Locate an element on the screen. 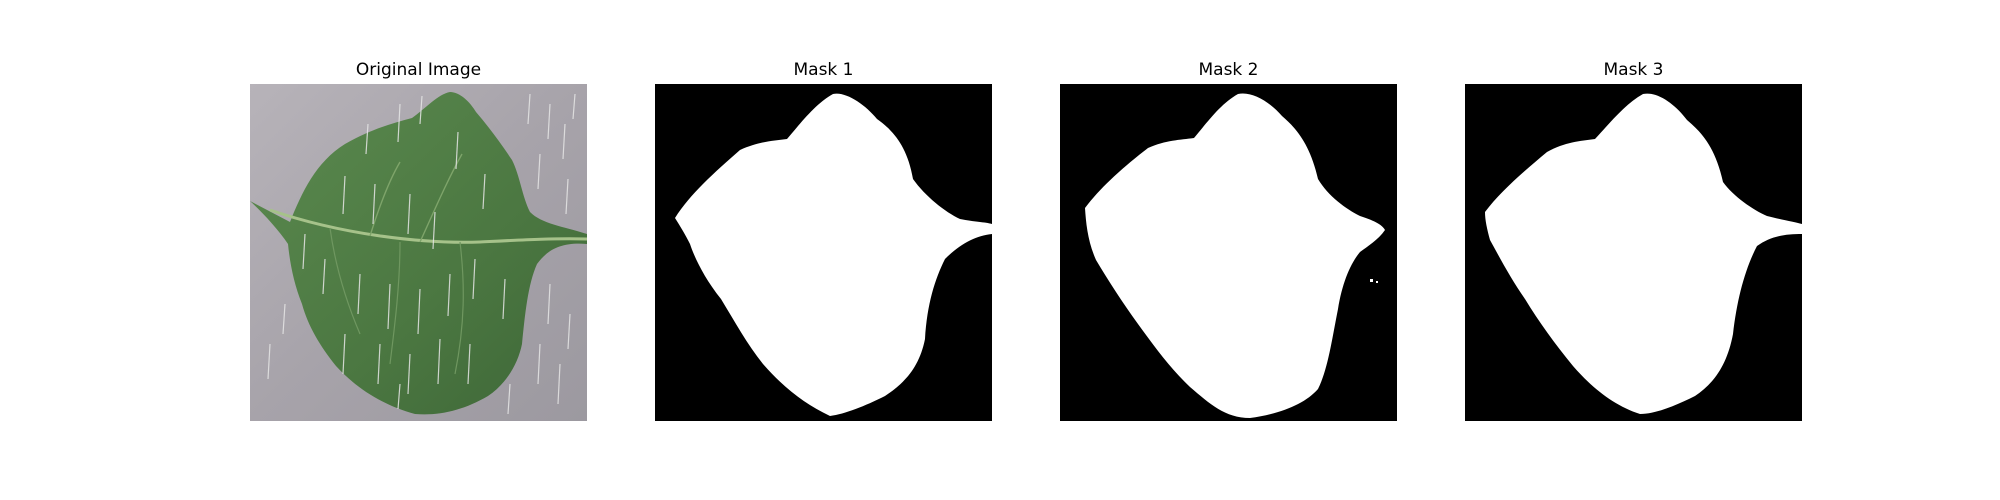  mask-3-panel is located at coordinates (1633, 252).